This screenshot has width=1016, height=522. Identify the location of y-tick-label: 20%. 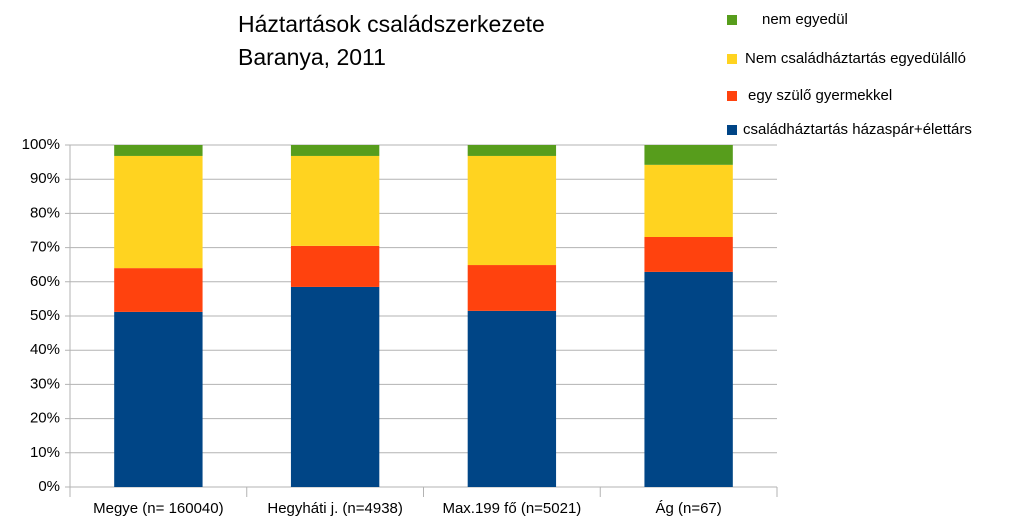
(45, 418).